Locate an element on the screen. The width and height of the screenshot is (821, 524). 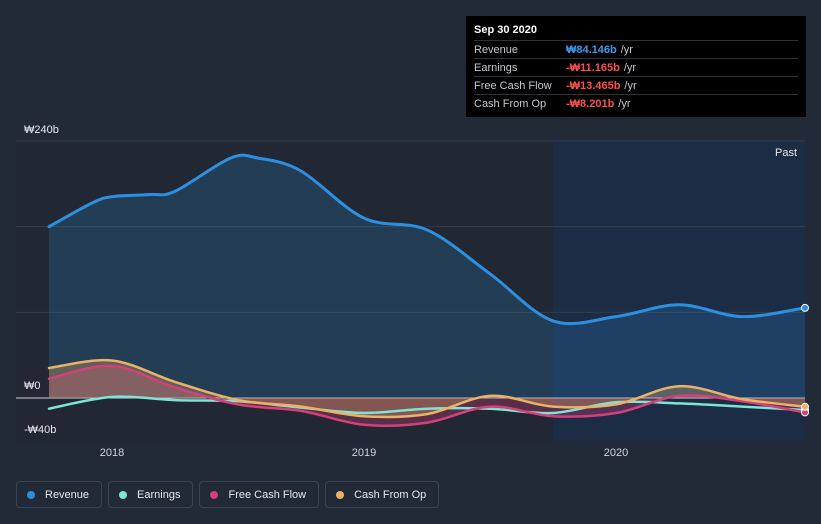
tooltip-row-revenue: Revenue ₩84.146b /yr is located at coordinates (636, 49).